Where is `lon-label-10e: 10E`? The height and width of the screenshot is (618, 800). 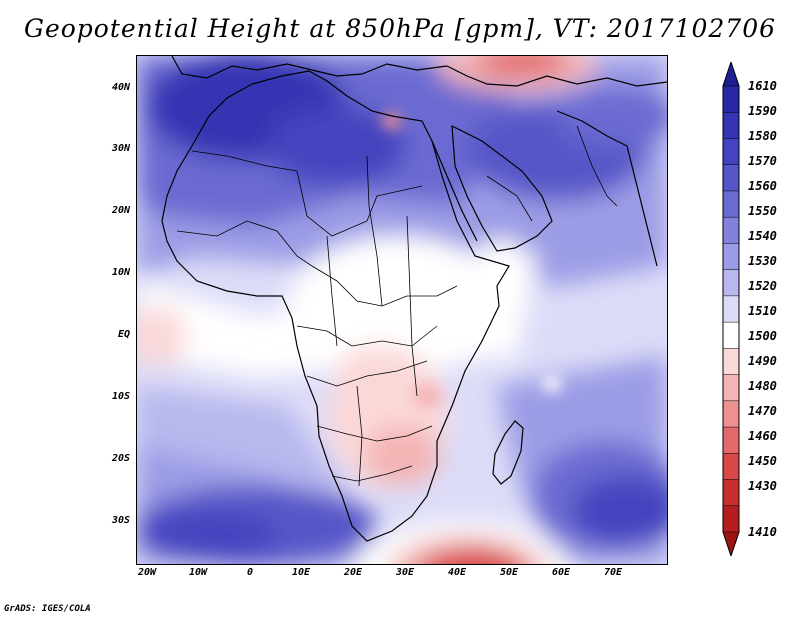 lon-label-10e: 10E is located at coordinates (301, 572).